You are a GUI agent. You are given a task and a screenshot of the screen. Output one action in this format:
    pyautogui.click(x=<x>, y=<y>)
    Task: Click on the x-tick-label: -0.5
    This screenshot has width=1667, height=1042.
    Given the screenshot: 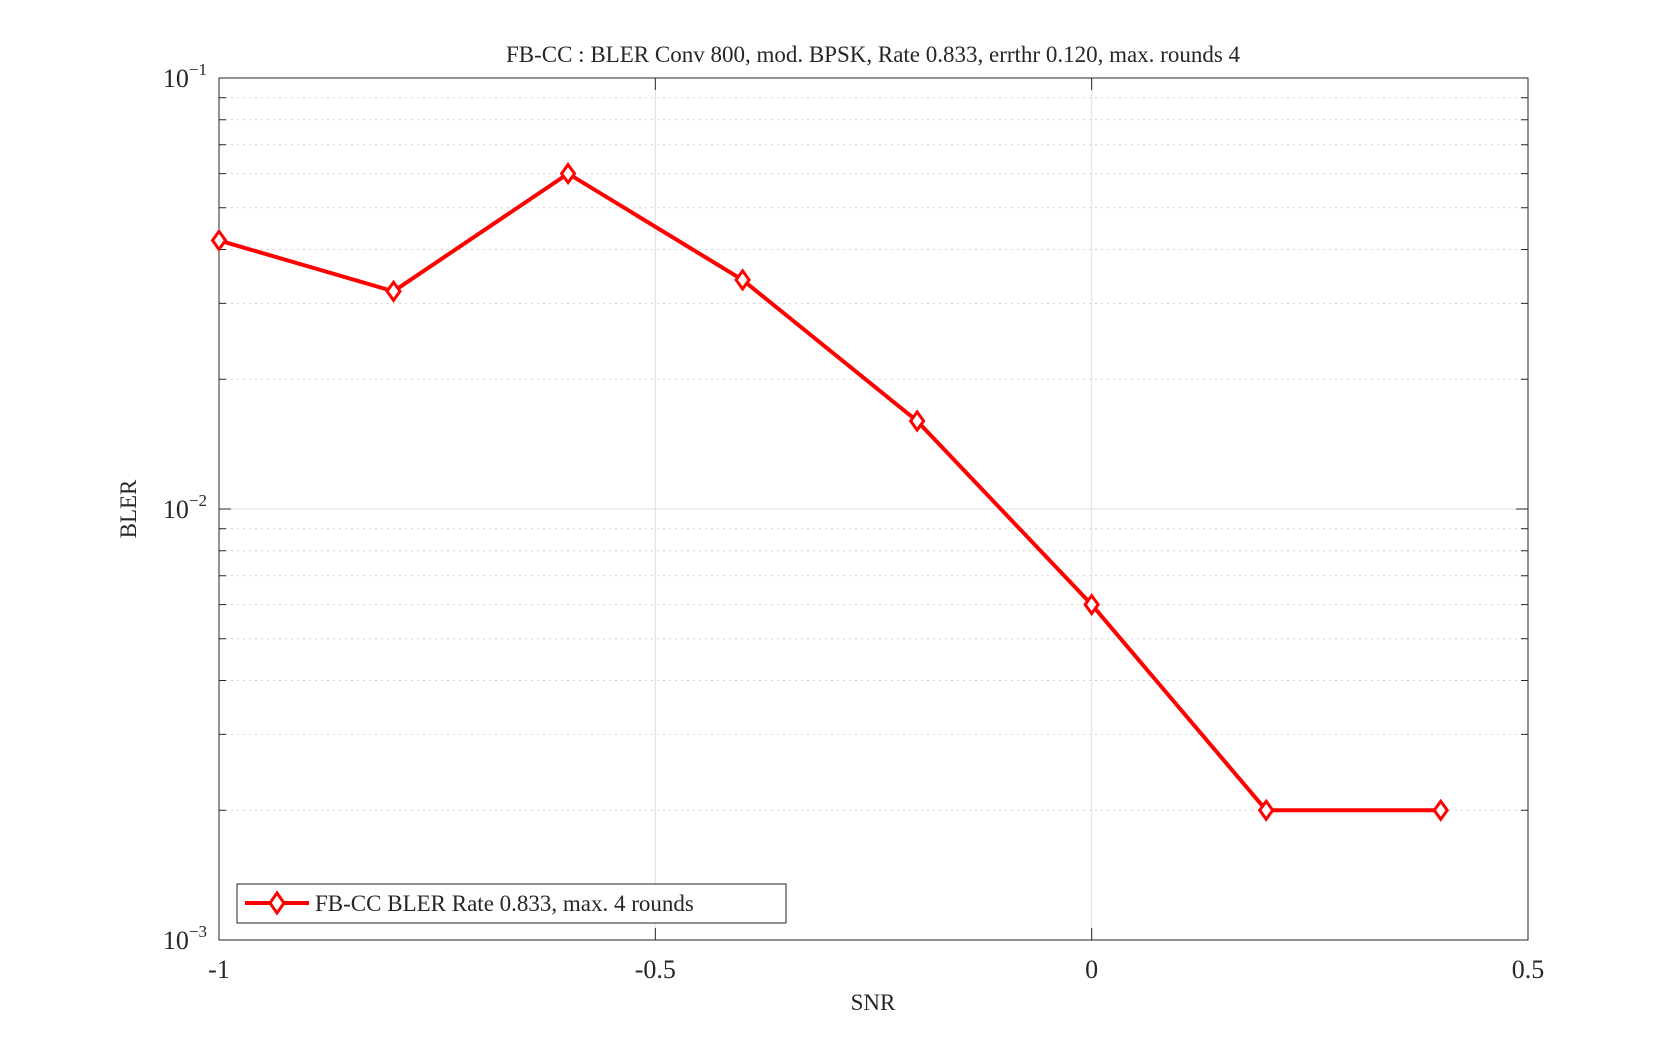 What is the action you would take?
    pyautogui.click(x=655, y=969)
    